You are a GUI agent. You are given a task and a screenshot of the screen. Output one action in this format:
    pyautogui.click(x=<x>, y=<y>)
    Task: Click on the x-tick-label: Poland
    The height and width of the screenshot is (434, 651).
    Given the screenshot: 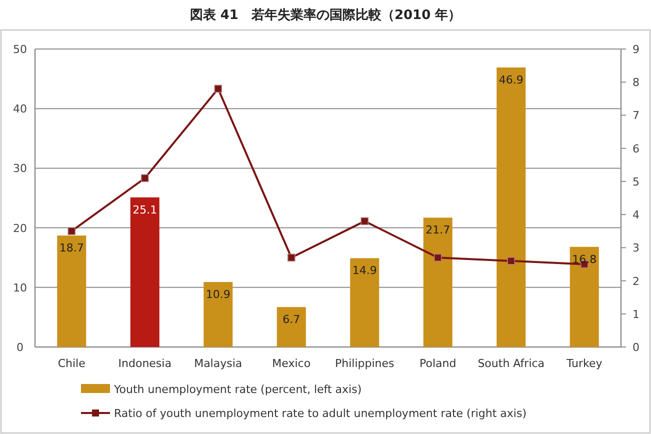 What is the action you would take?
    pyautogui.click(x=438, y=363)
    